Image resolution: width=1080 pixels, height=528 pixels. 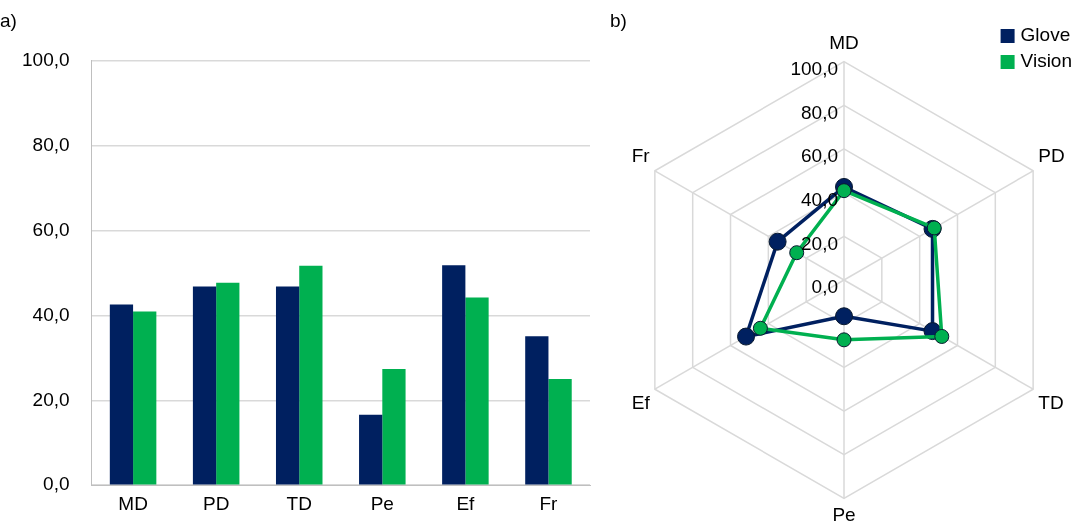 What do you see at coordinates (1051, 155) in the screenshot?
I see `spoke-label: PD` at bounding box center [1051, 155].